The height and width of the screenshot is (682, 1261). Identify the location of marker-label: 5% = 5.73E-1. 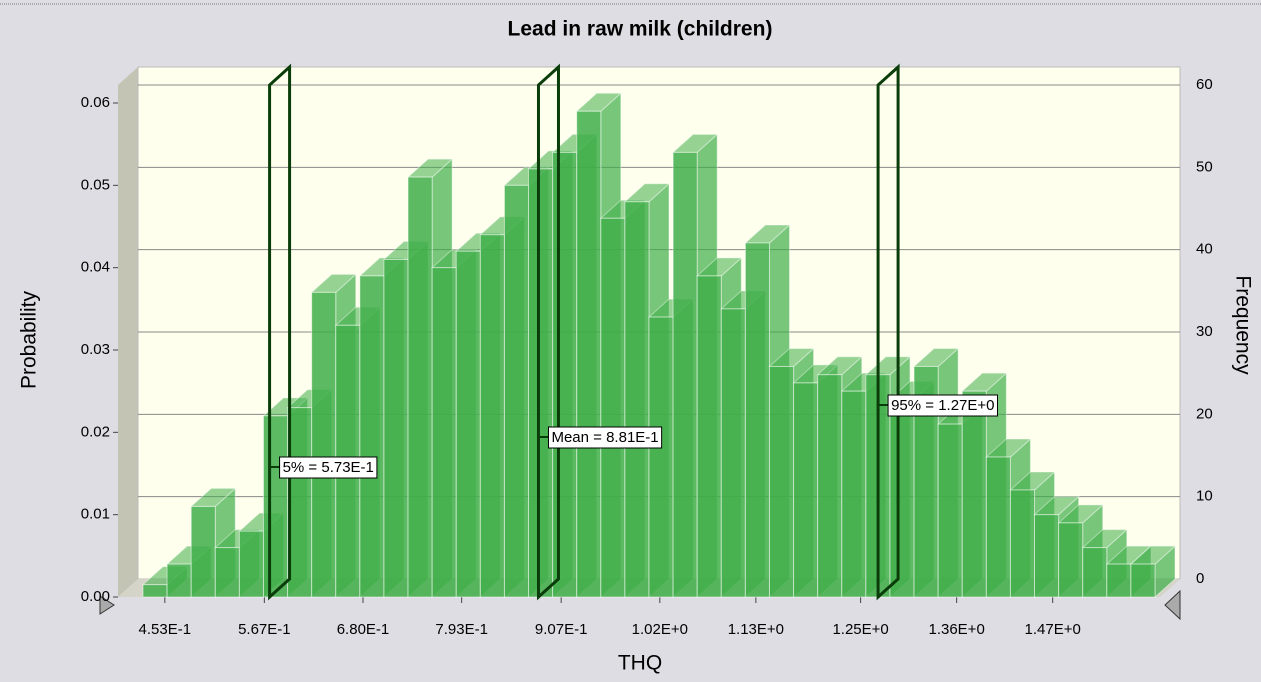
(328, 467).